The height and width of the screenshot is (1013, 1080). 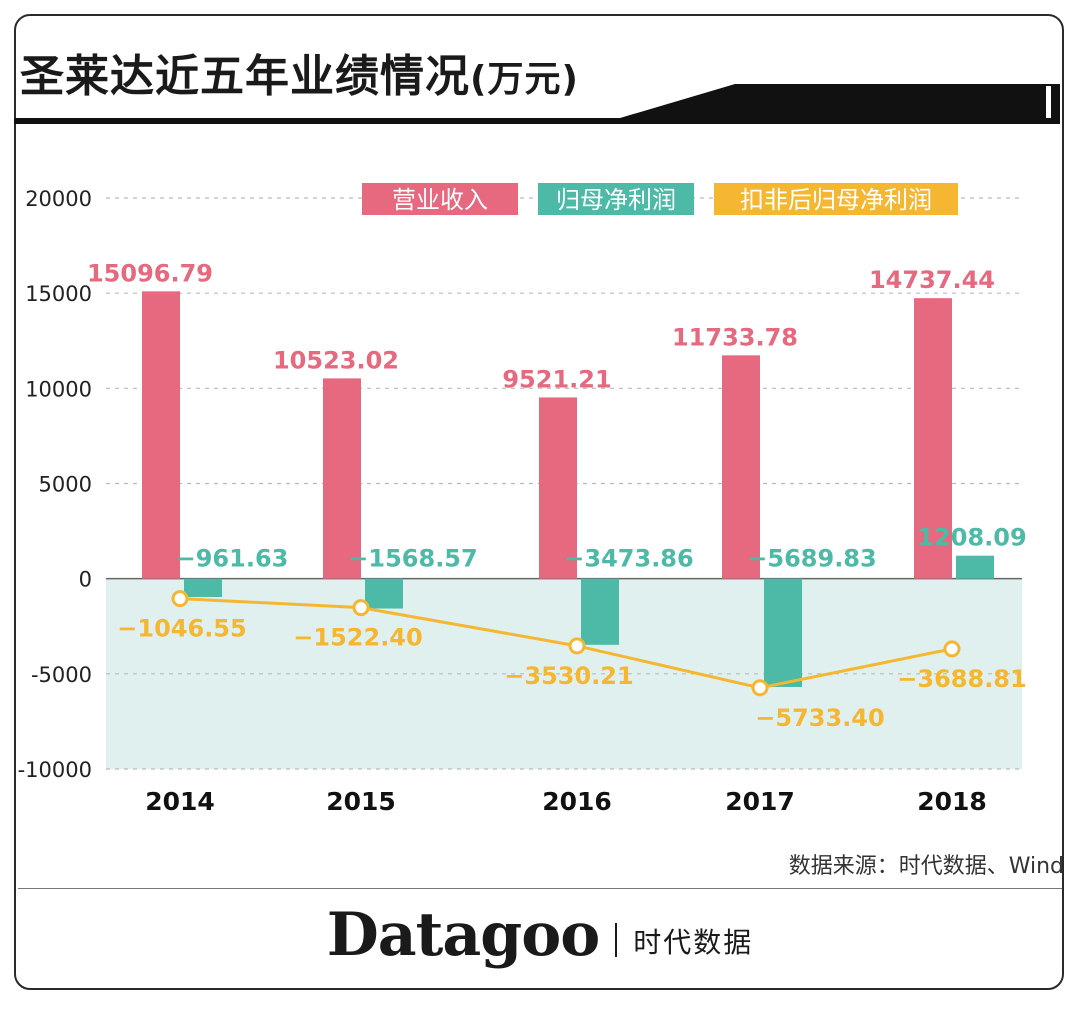 I want to click on y-tick-label: -5000, so click(x=61, y=675).